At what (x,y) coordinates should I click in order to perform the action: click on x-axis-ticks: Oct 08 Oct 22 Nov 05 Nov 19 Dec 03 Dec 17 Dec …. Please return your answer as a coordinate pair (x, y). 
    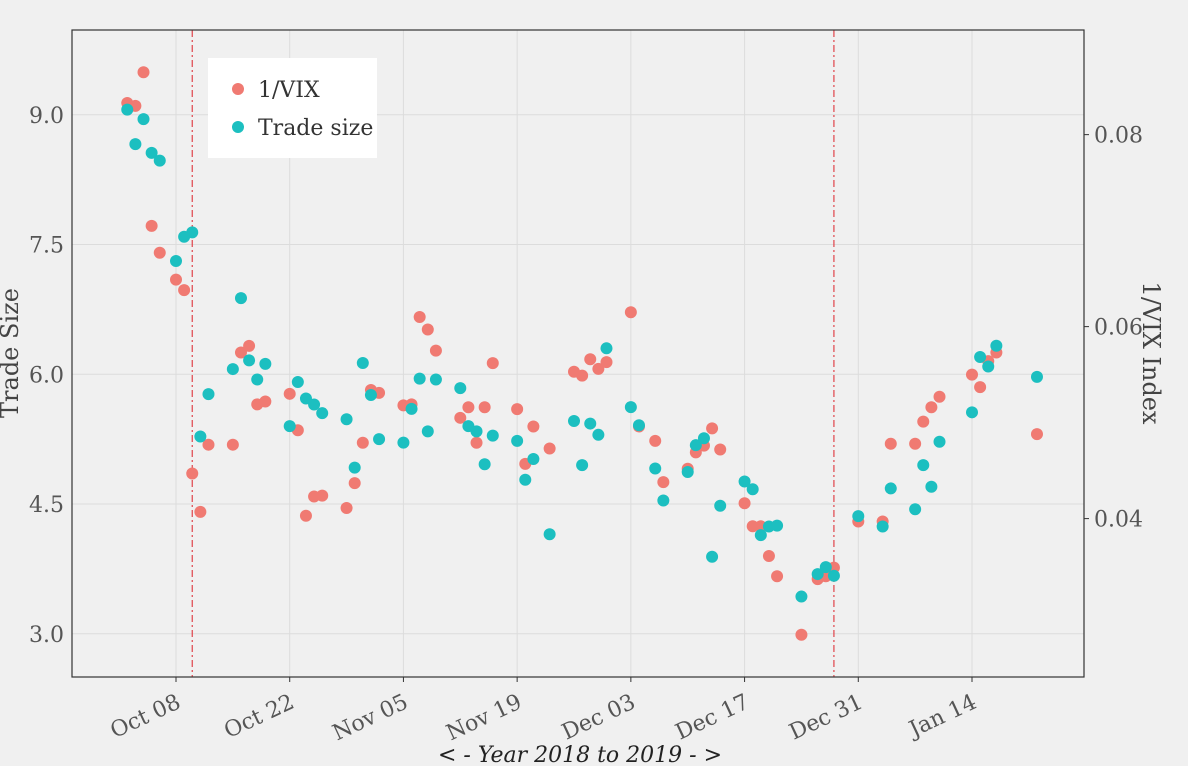
    Looking at the image, I should click on (544, 711).